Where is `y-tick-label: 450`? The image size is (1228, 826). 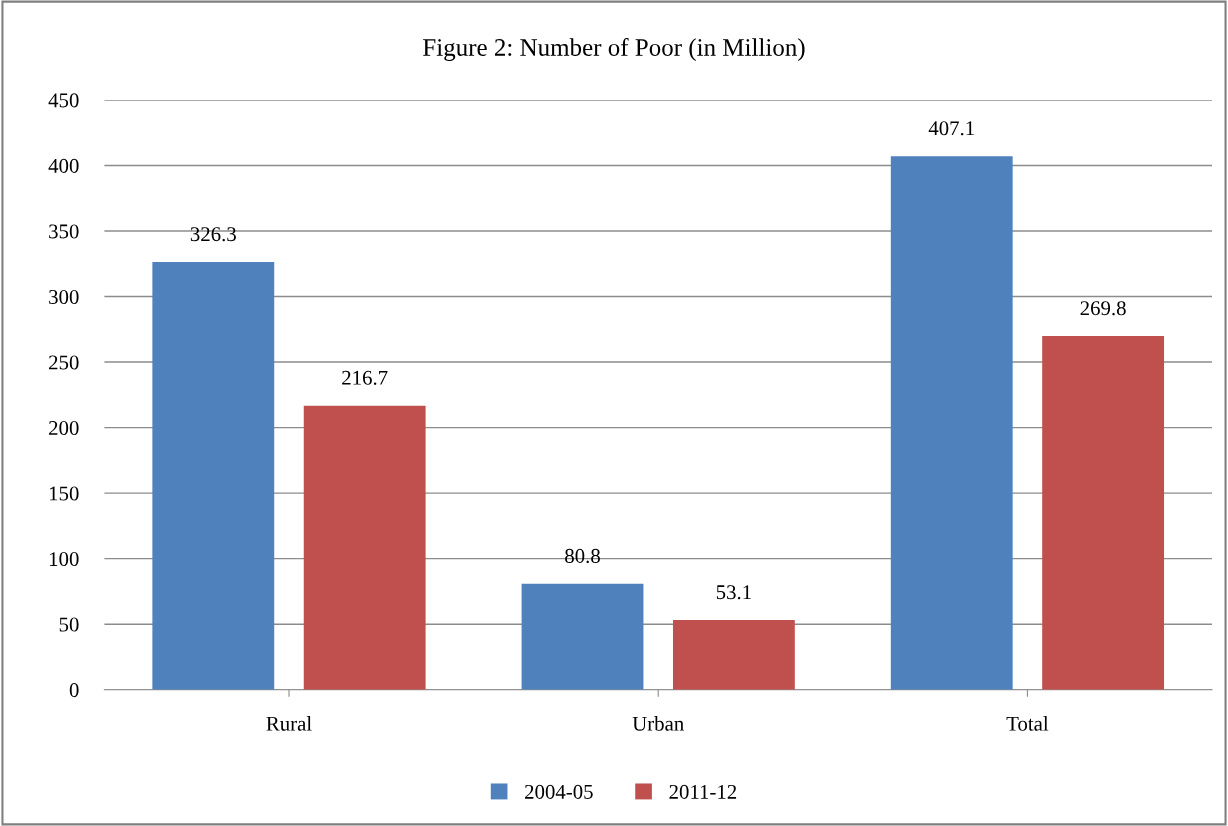 y-tick-label: 450 is located at coordinates (63, 100).